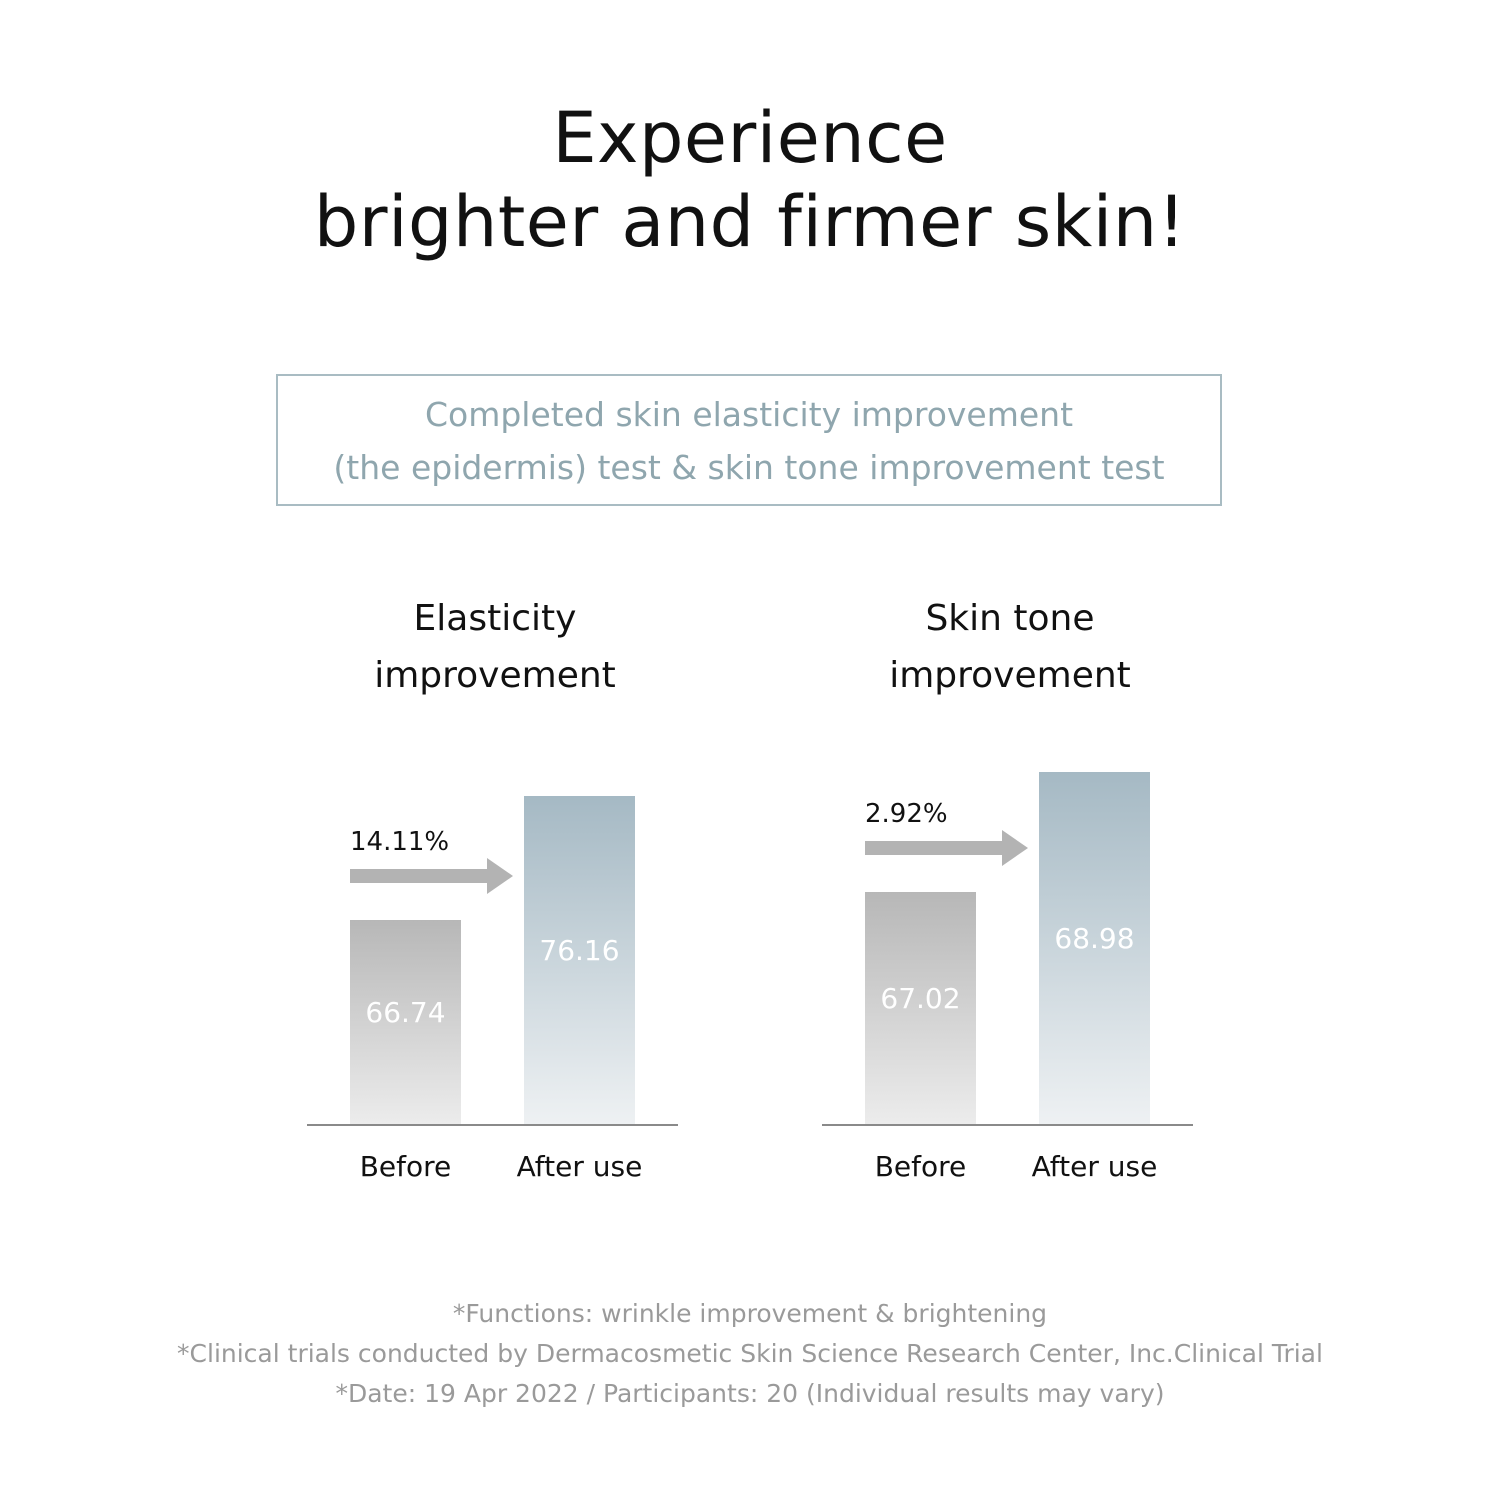  What do you see at coordinates (1010, 647) in the screenshot?
I see `skin-tone-chart-title: Skin tone improvement` at bounding box center [1010, 647].